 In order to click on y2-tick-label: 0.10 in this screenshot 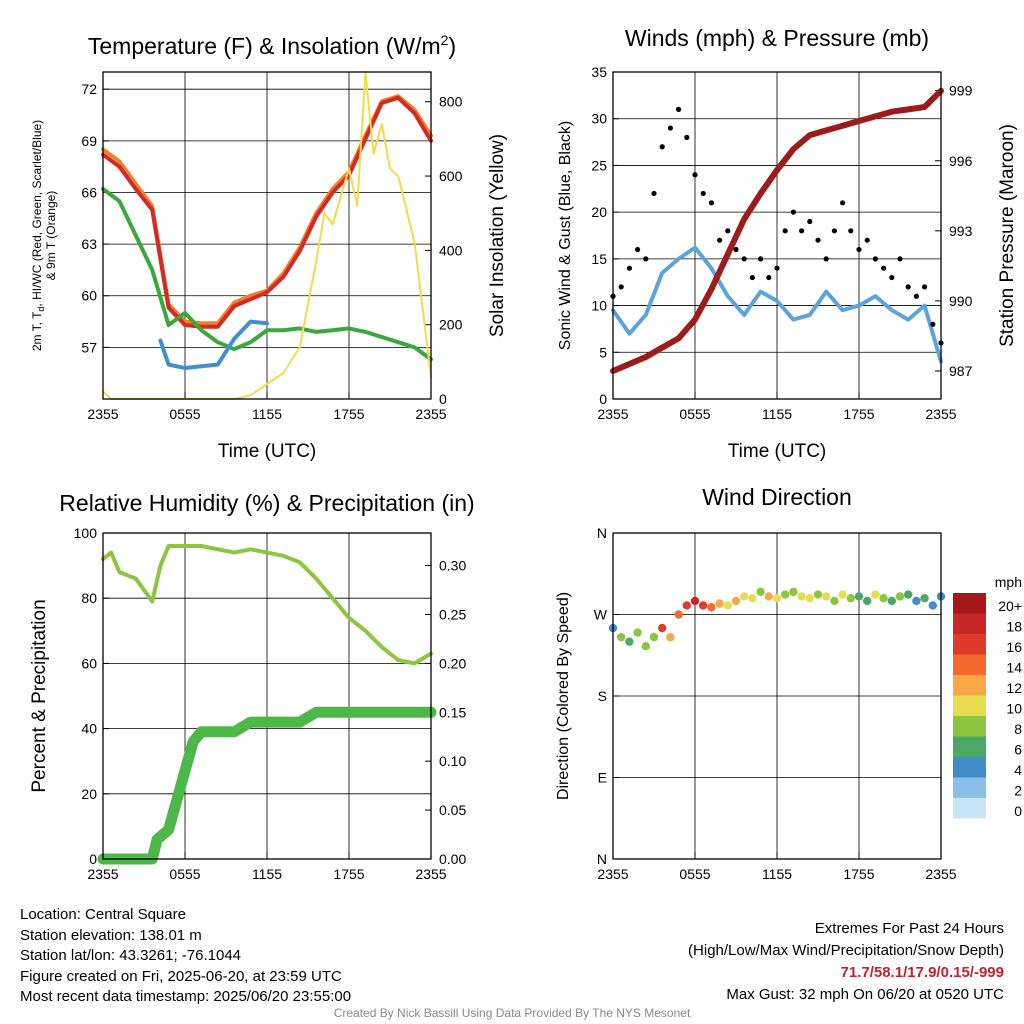, I will do `click(452, 761)`.